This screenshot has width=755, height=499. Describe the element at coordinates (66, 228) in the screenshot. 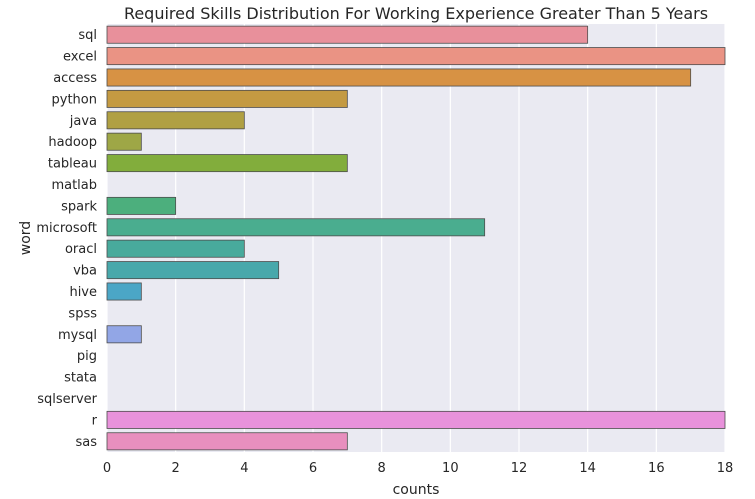

I see `y-tick-label: microsoft` at that location.